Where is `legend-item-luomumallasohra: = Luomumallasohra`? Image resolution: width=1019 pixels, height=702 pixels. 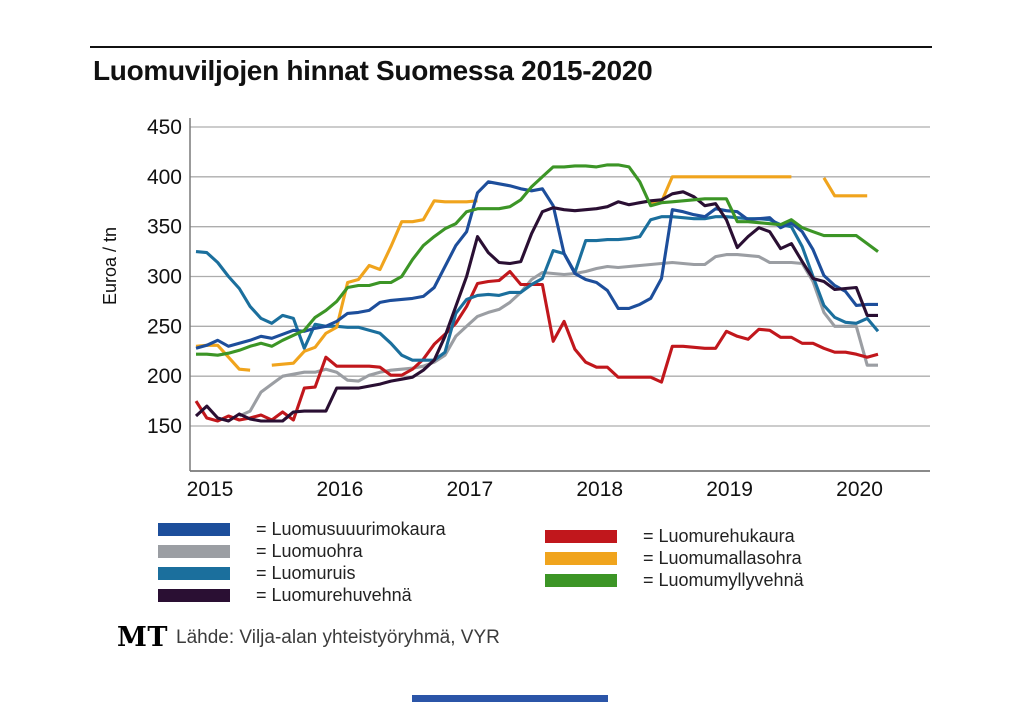
legend-item-luomumallasohra: = Luomumallasohra is located at coordinates (673, 558).